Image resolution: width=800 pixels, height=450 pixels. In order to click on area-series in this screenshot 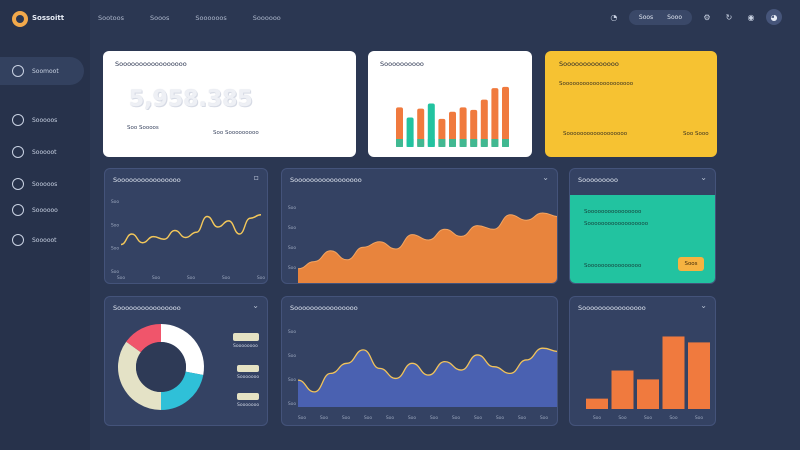, I will do `click(427, 377)`.